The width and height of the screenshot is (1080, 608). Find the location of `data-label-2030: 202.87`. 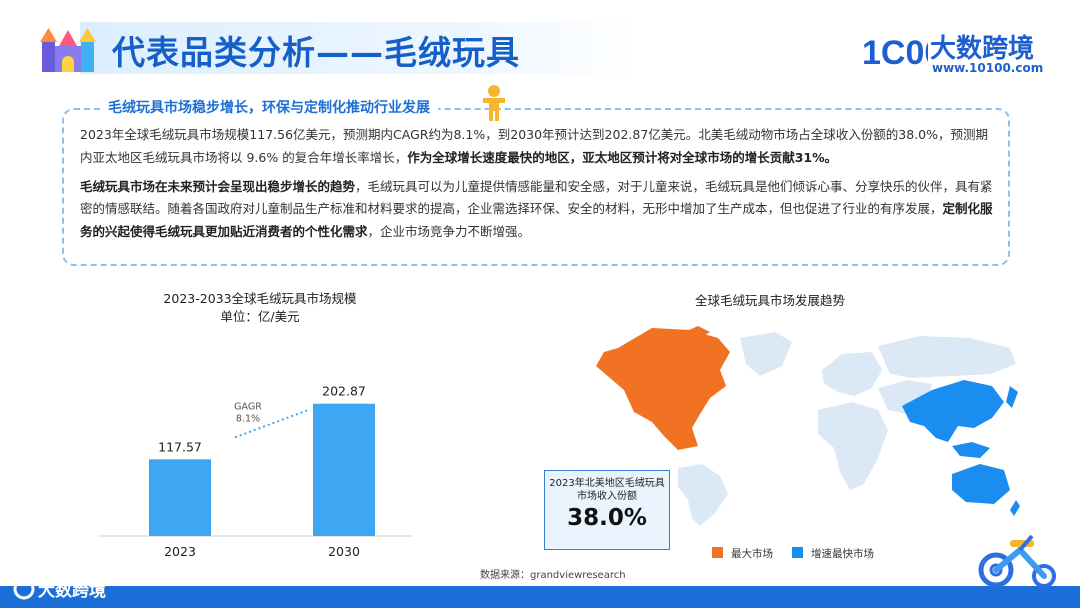

data-label-2030: 202.87 is located at coordinates (344, 391).